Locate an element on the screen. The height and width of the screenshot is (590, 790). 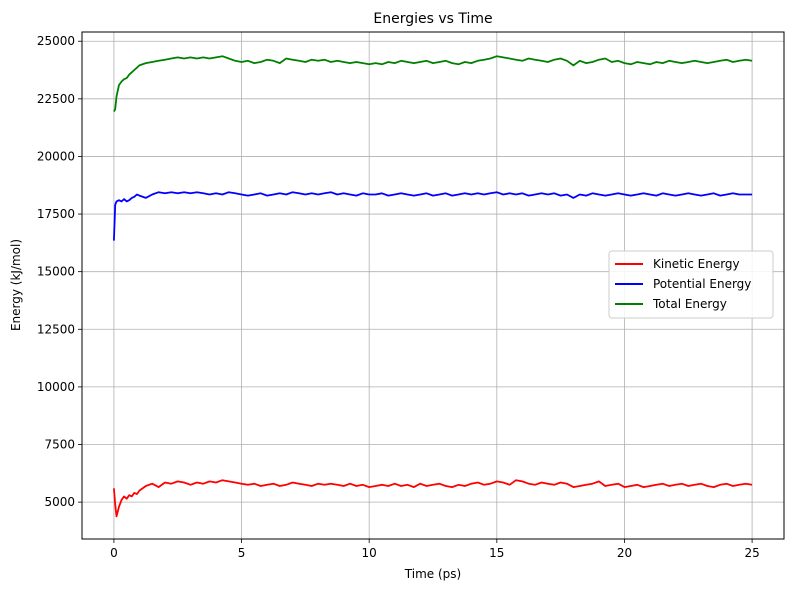
total-energy-line is located at coordinates (433, 83).